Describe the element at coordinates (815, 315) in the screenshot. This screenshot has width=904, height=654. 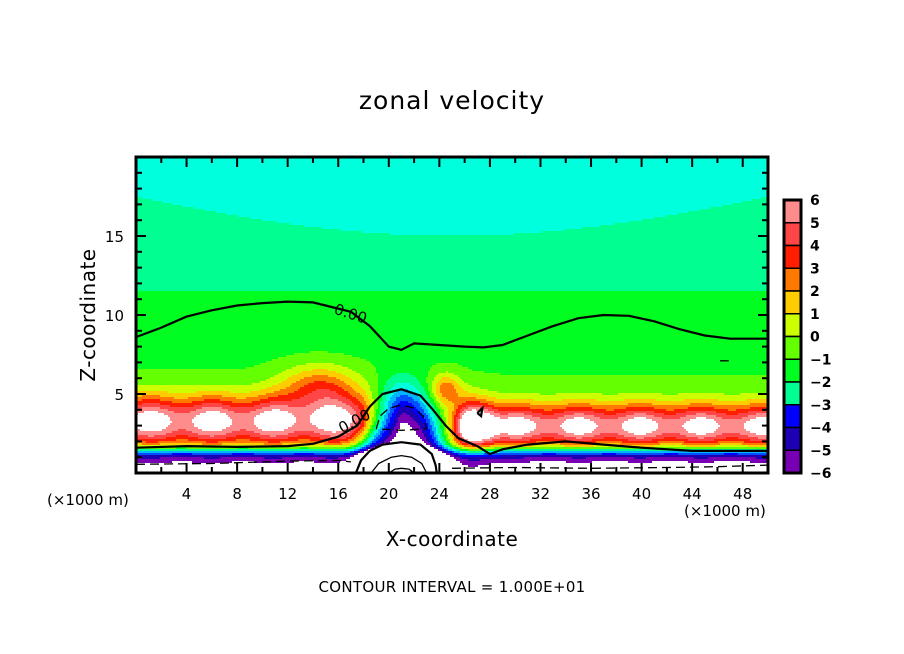
I see `colorbar-tick-label: 1` at that location.